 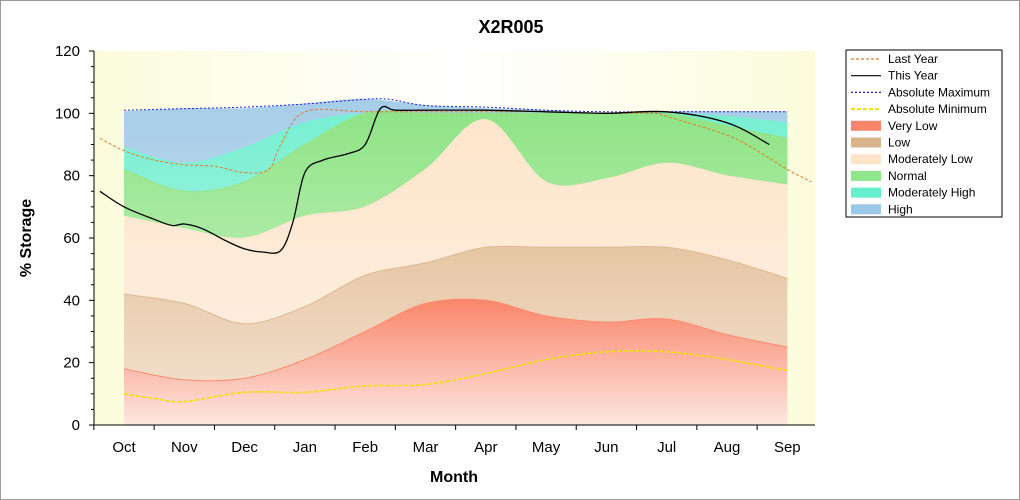 What do you see at coordinates (184, 447) in the screenshot?
I see `x-tick-label: Nov` at bounding box center [184, 447].